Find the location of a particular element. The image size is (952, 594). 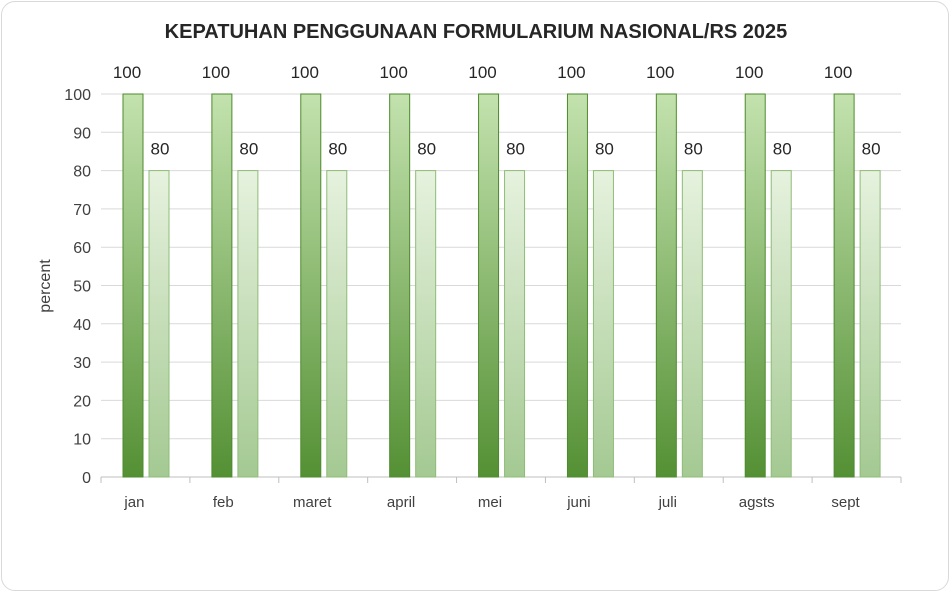

x-tick-label: jan is located at coordinates (133, 502).